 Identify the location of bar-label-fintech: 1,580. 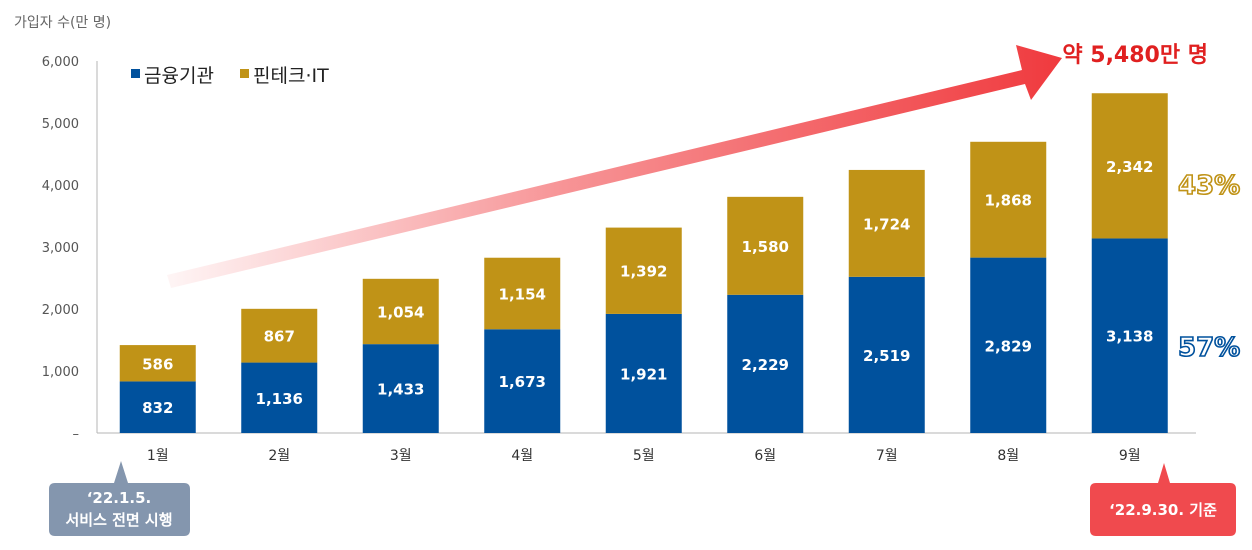
(765, 247).